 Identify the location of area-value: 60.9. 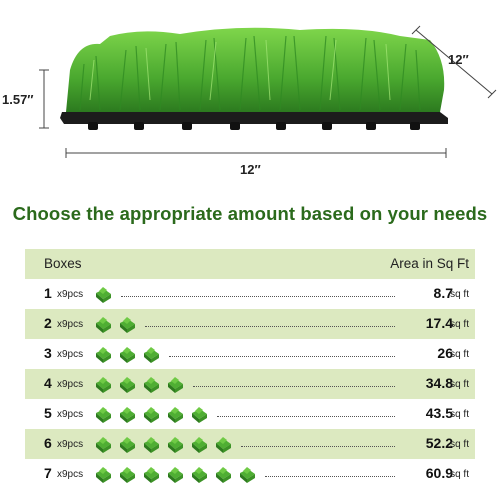
(439, 473).